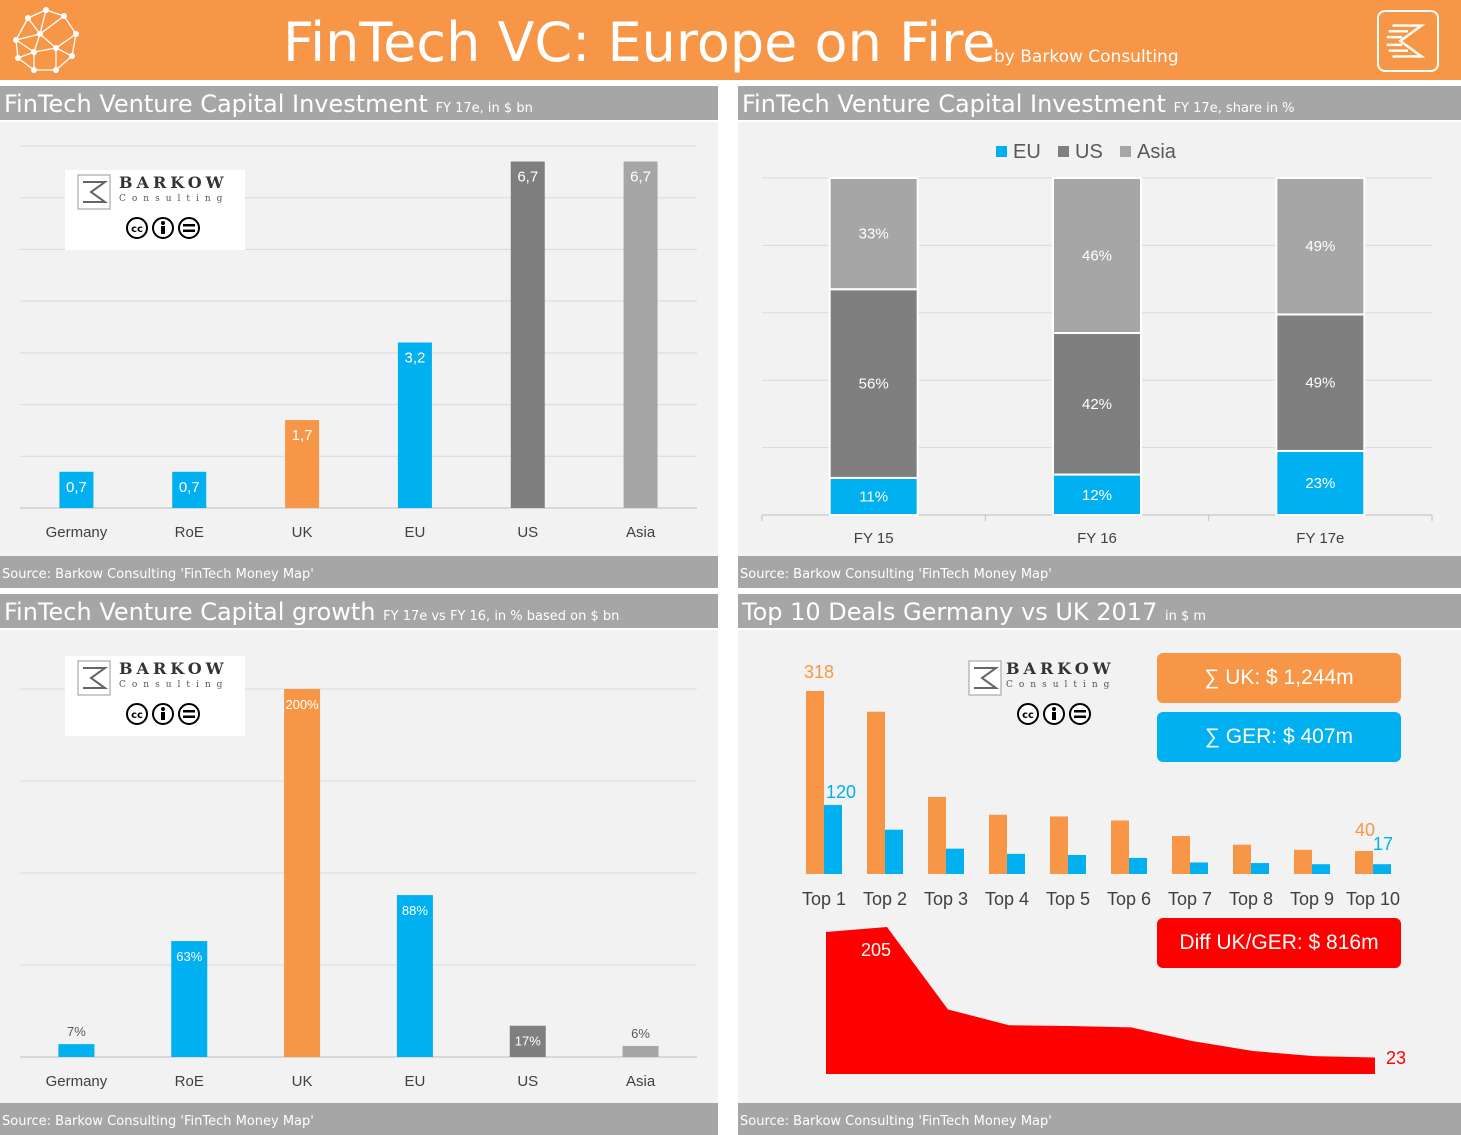 The width and height of the screenshot is (1461, 1135). Describe the element at coordinates (841, 792) in the screenshot. I see `data-label-ger: 120` at that location.